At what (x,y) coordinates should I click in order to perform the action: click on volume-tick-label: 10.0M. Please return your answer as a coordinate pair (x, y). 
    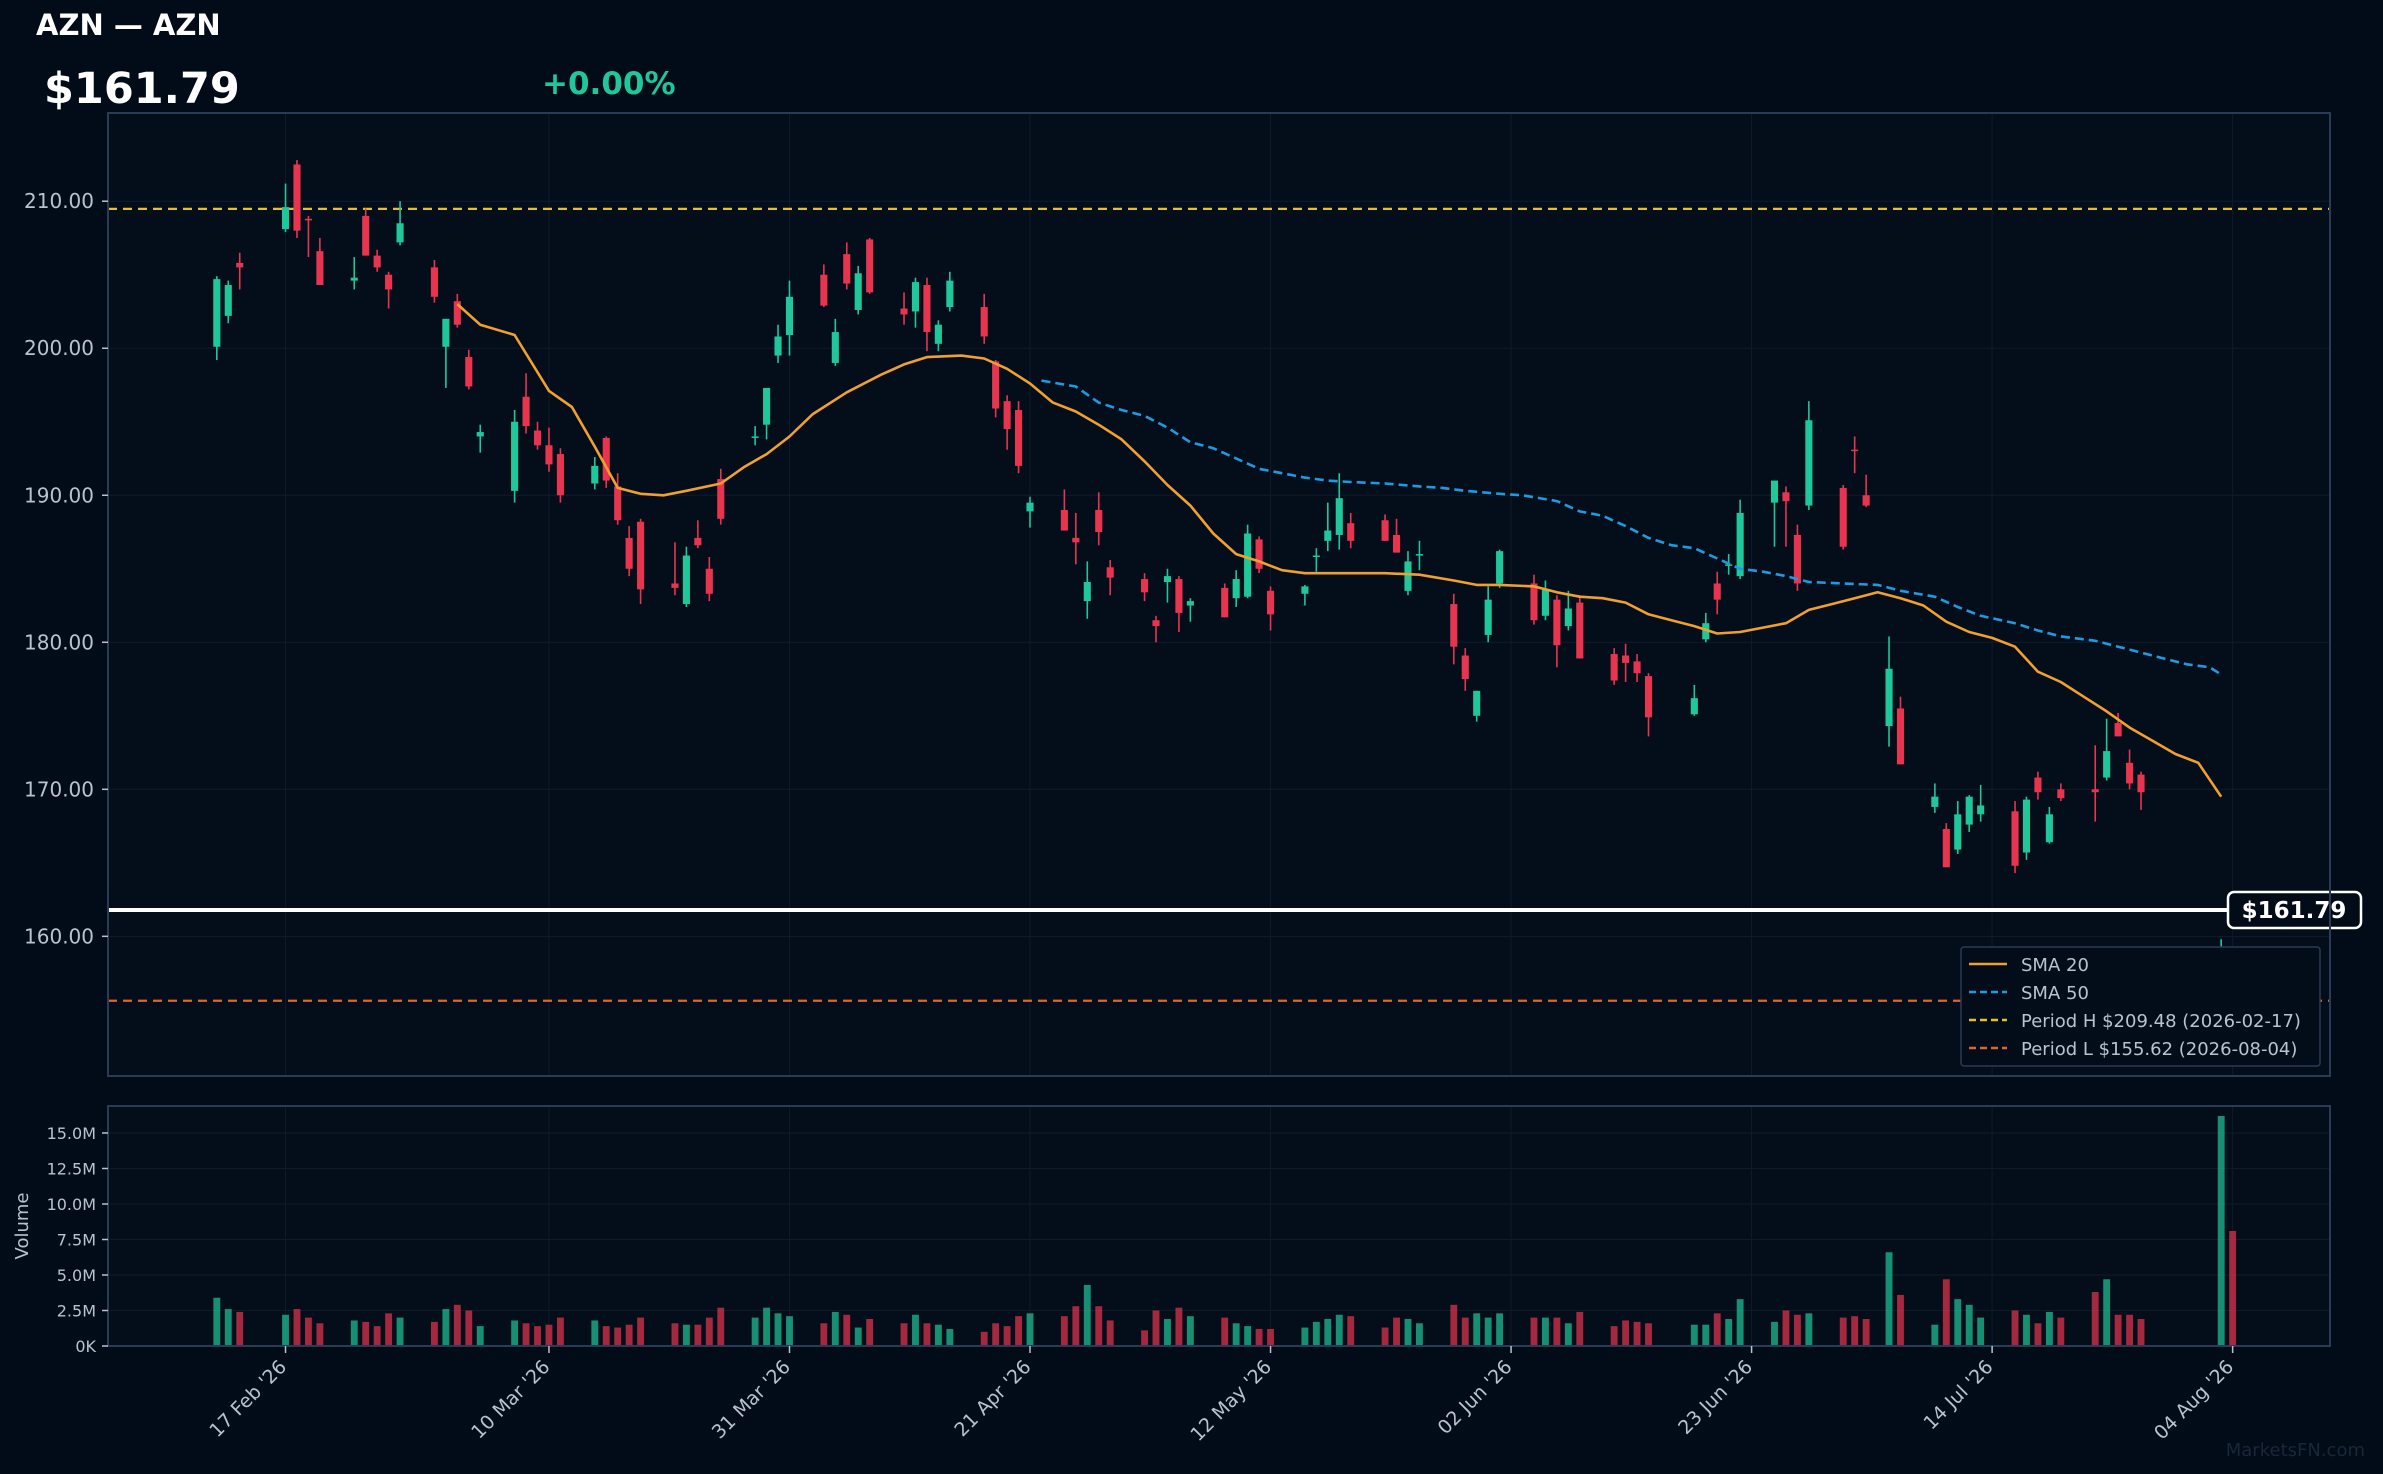
    Looking at the image, I should click on (71, 1204).